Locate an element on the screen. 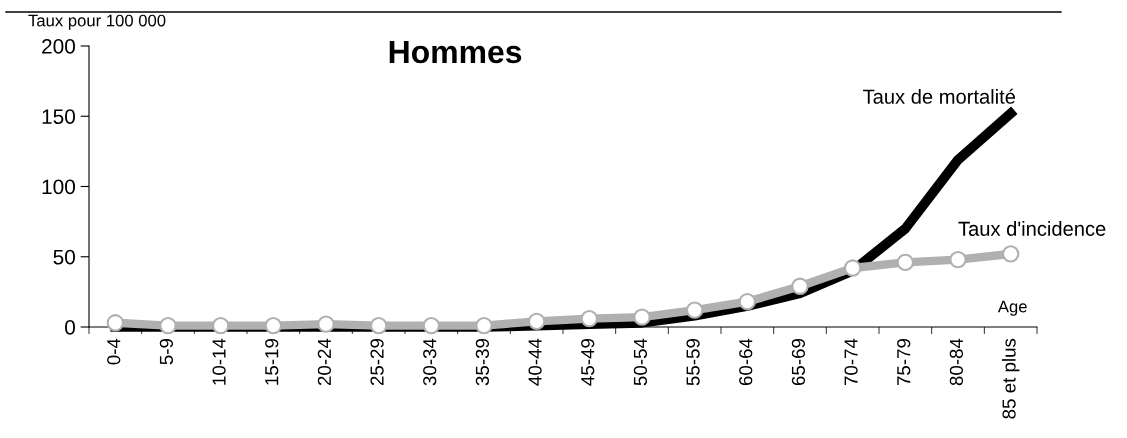 Image resolution: width=1127 pixels, height=438 pixels. x-tick-label: 35-39 is located at coordinates (482, 362).